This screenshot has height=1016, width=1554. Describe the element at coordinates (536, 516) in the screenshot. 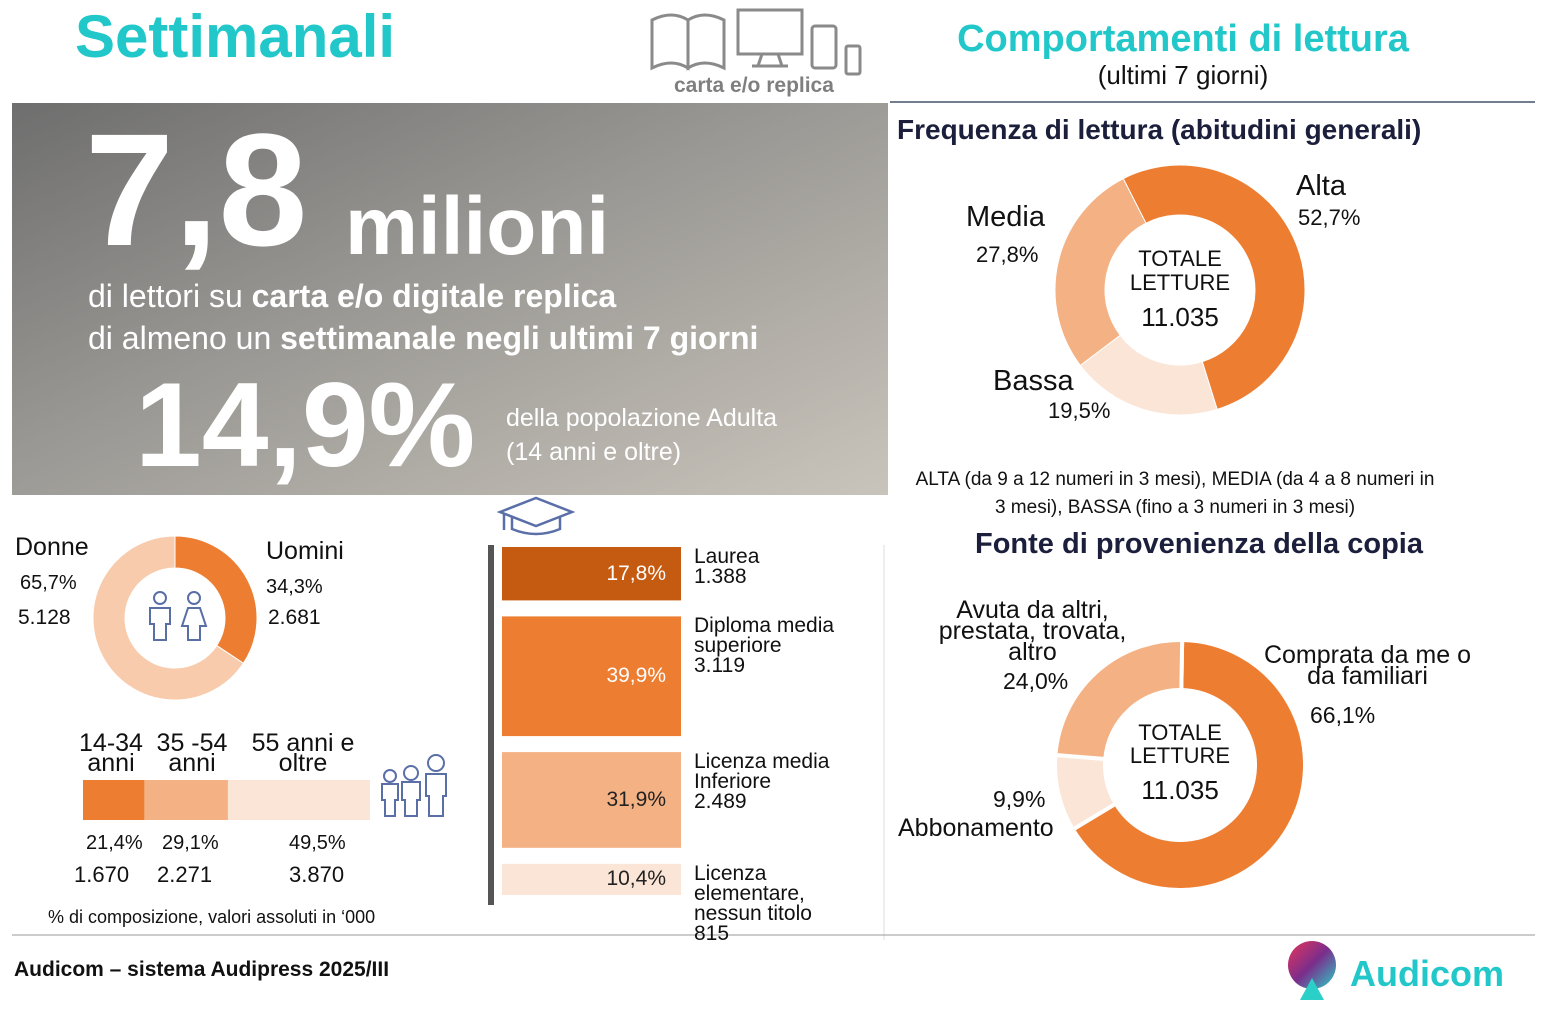

I see `education-icon` at that location.